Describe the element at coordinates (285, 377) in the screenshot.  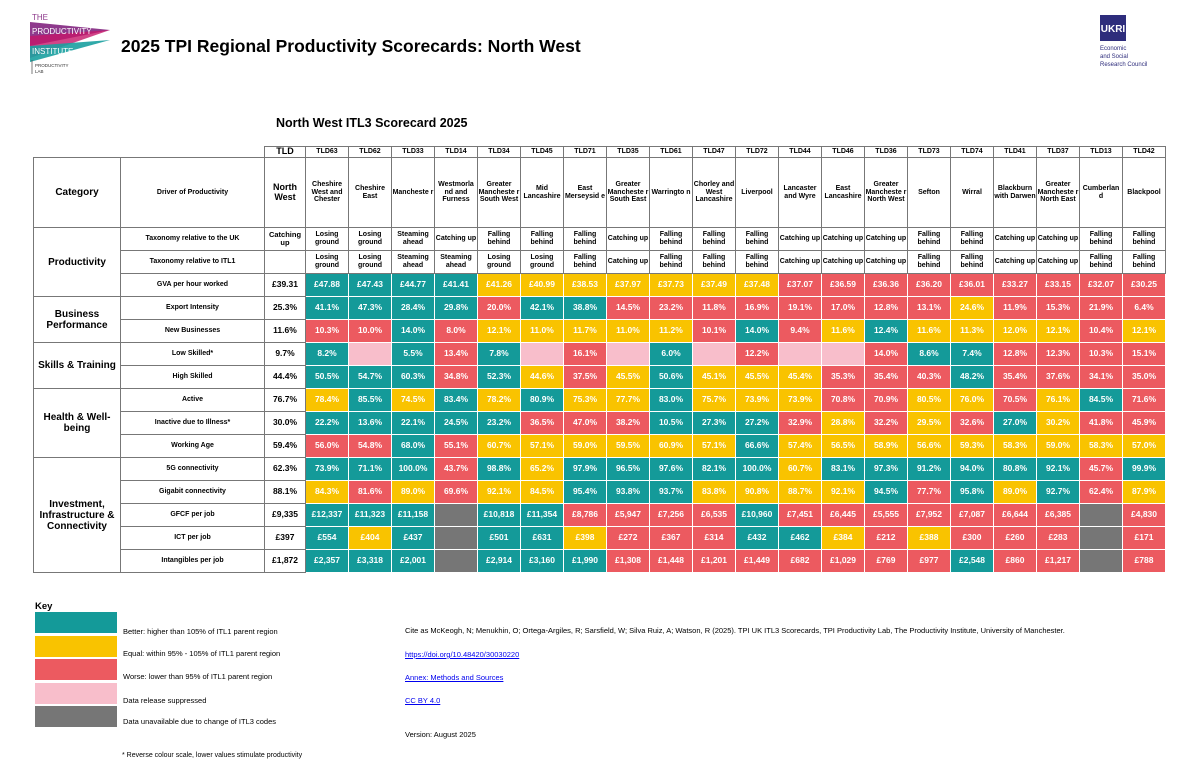
I see `parent-value: 44.4%` at that location.